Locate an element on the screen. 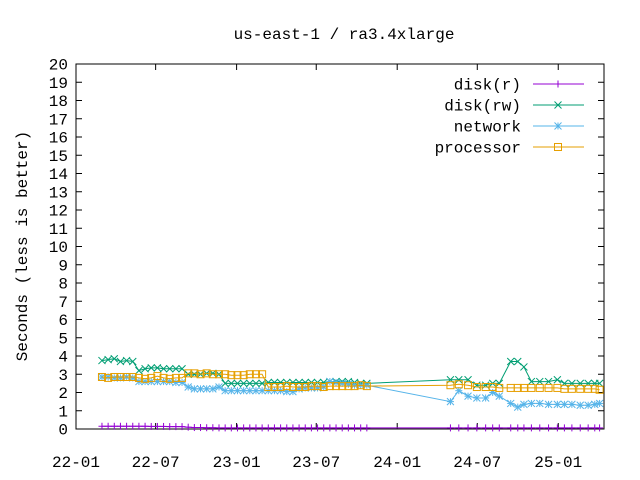 The image size is (640, 480). x-tick-label: 25-01 is located at coordinates (558, 463).